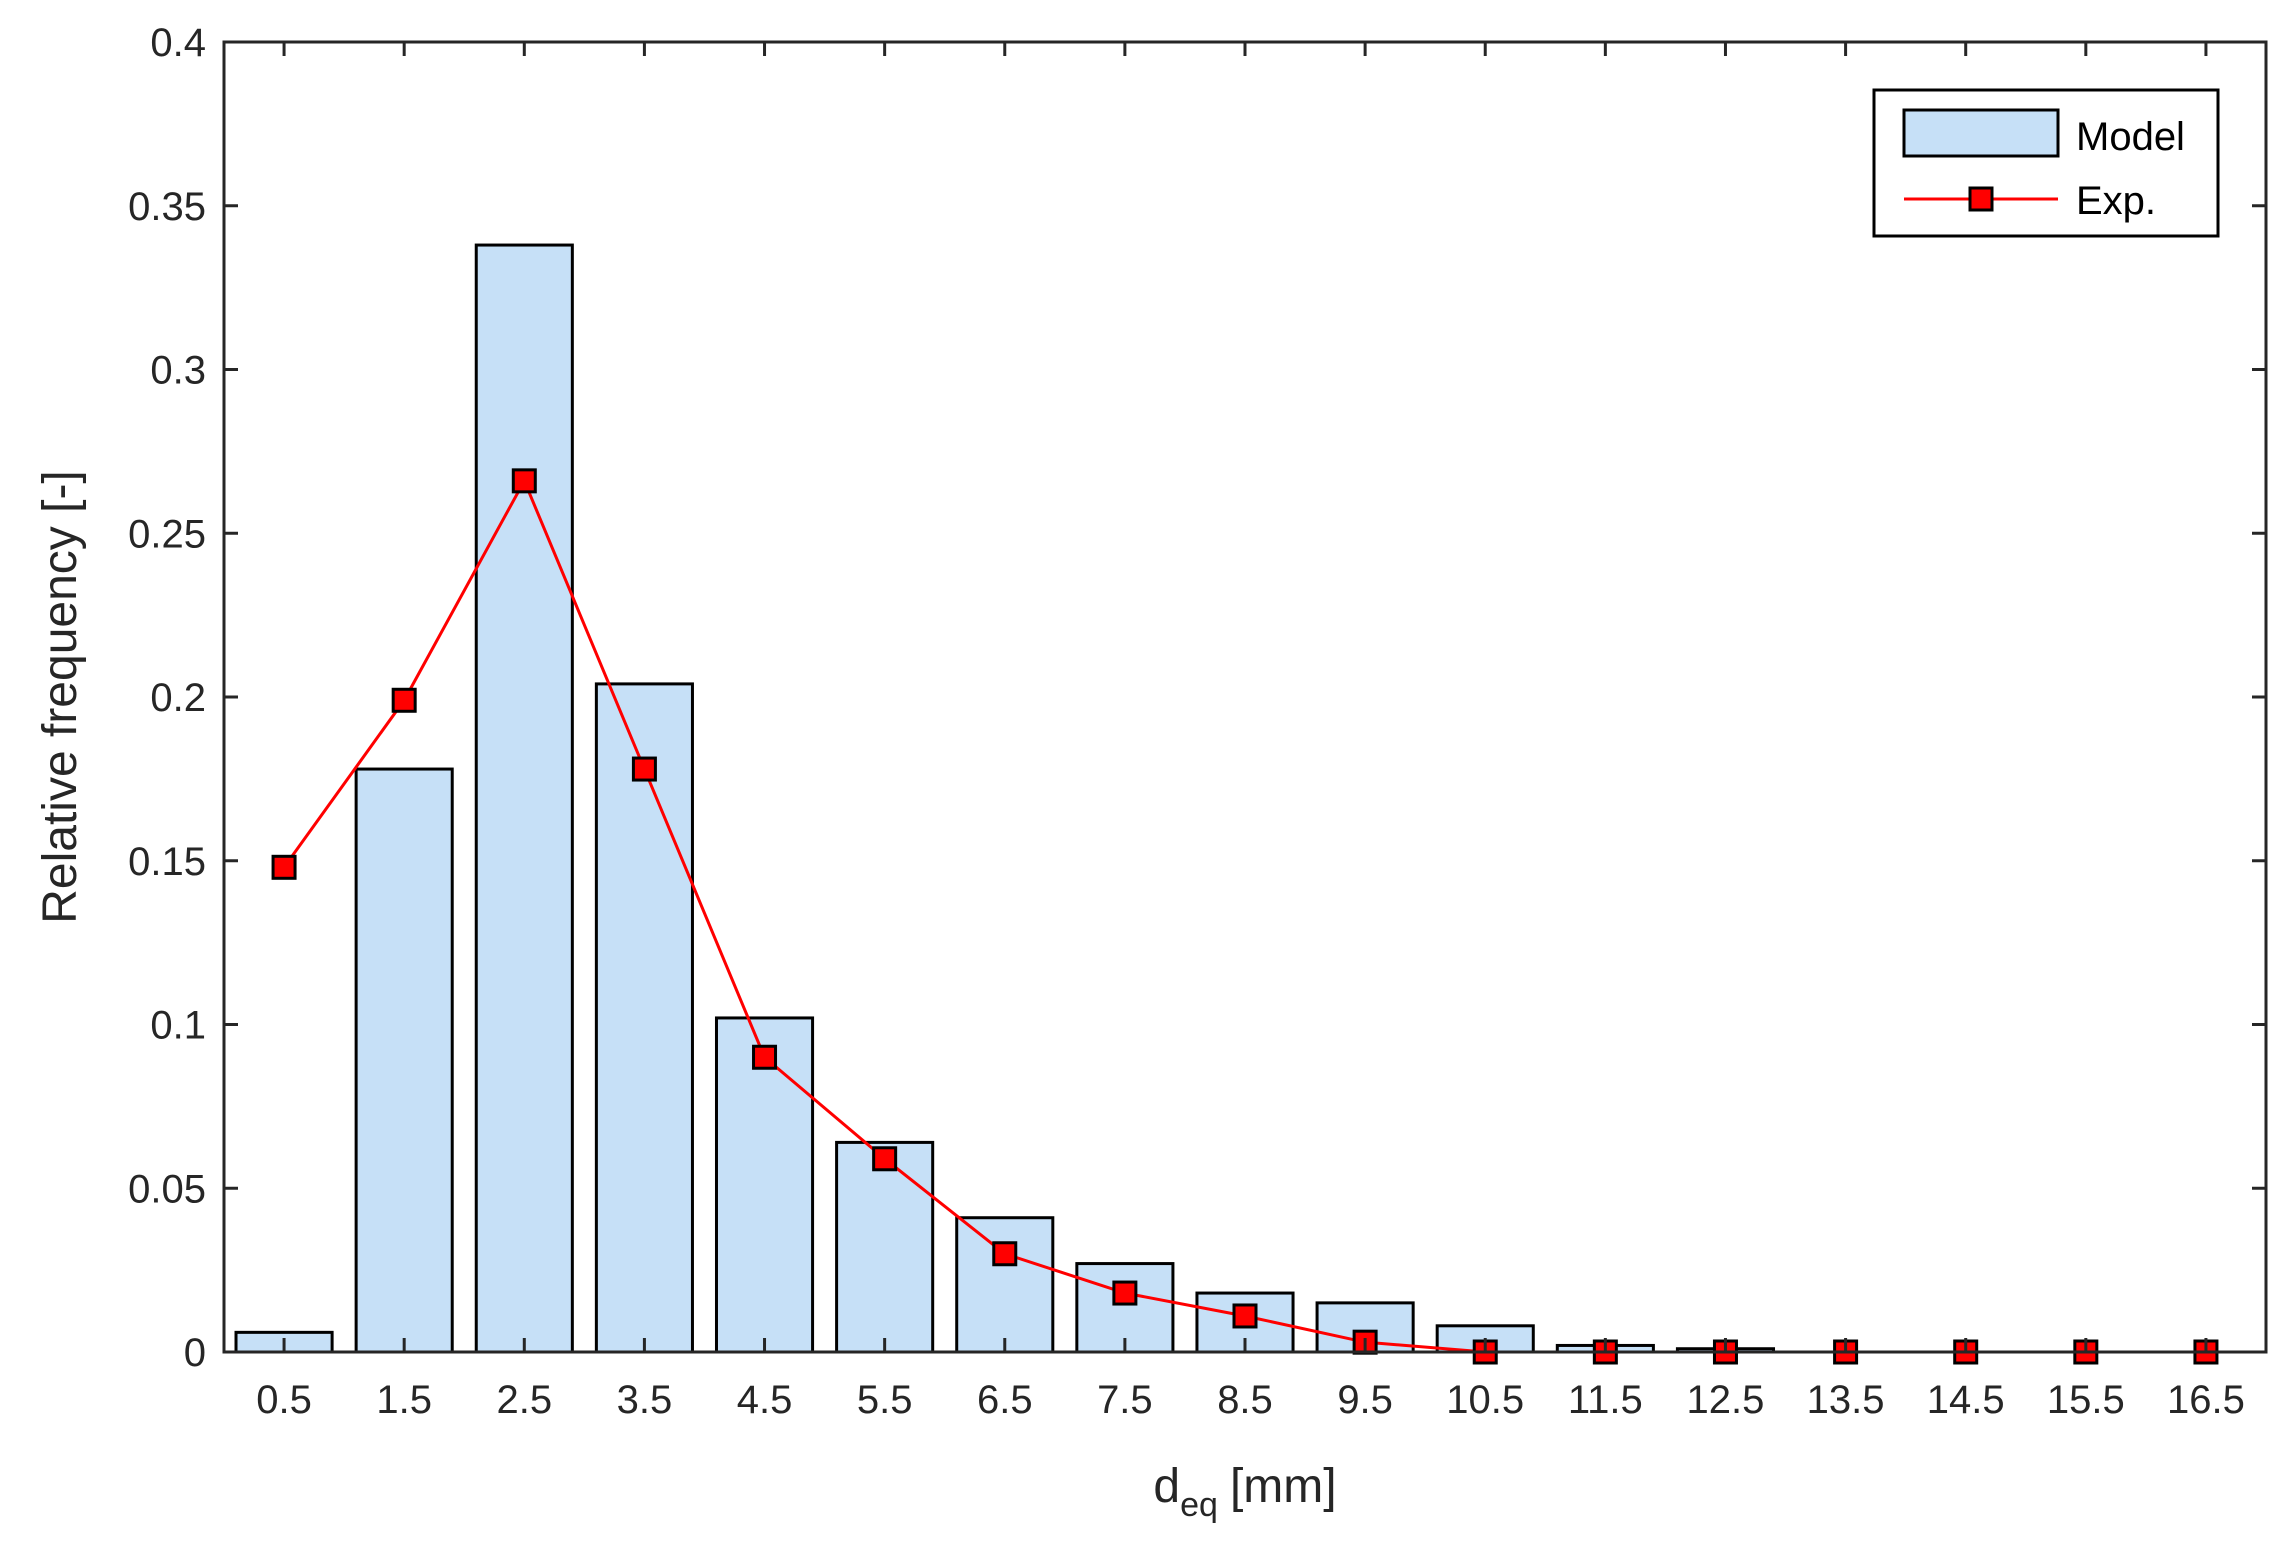  What do you see at coordinates (645, 1400) in the screenshot?
I see `x-tick-label: 3.5` at bounding box center [645, 1400].